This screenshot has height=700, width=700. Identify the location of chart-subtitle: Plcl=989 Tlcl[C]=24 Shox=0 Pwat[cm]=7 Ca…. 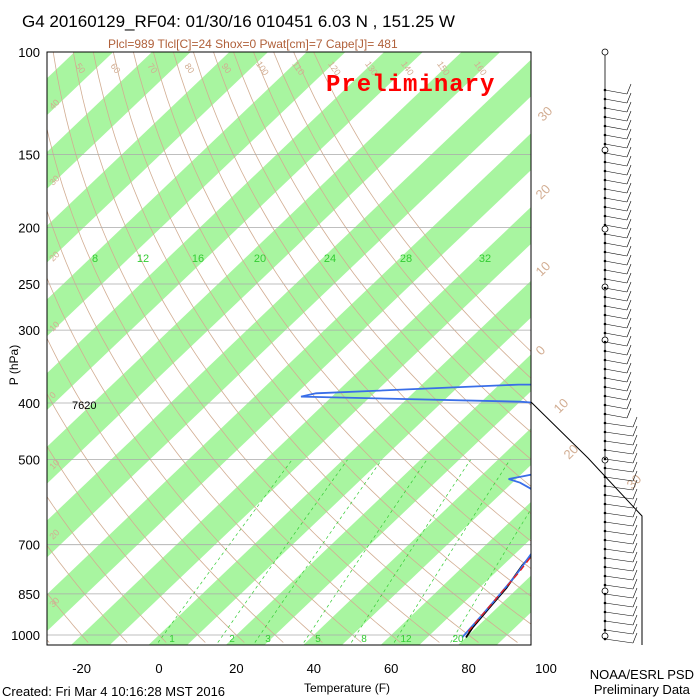
(253, 44).